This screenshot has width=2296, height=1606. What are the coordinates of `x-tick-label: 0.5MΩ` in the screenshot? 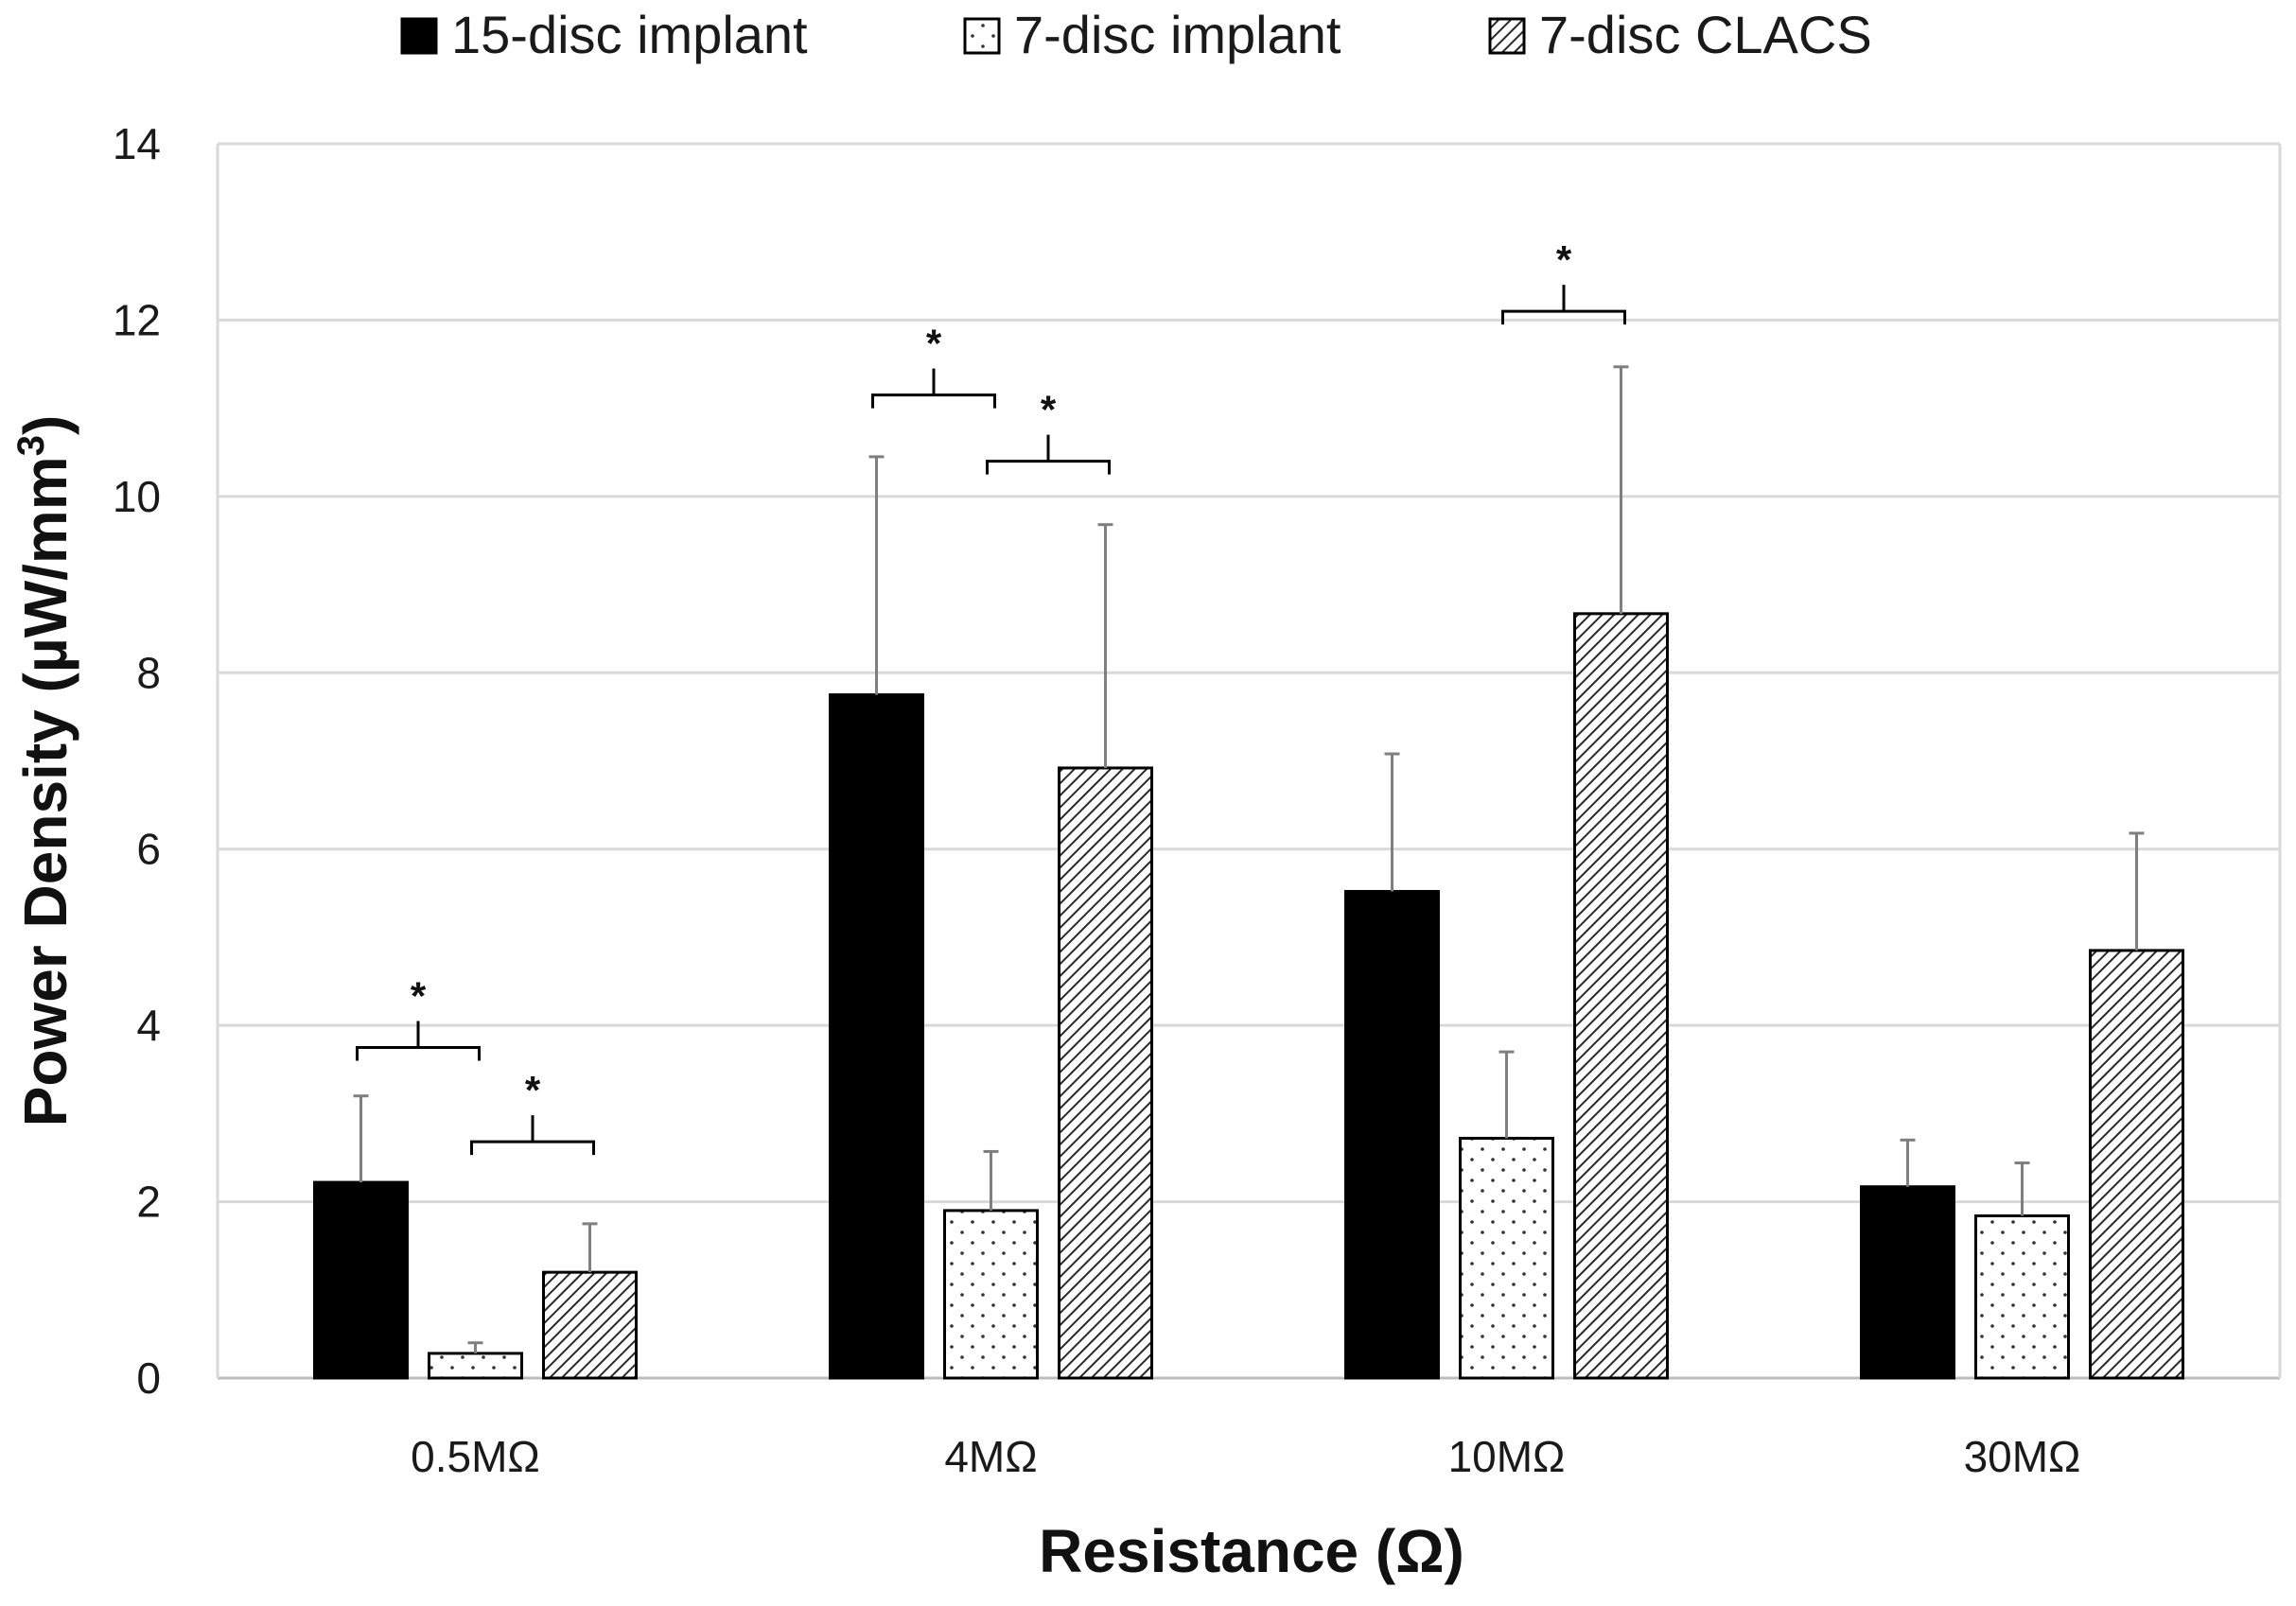 It's located at (476, 1456).